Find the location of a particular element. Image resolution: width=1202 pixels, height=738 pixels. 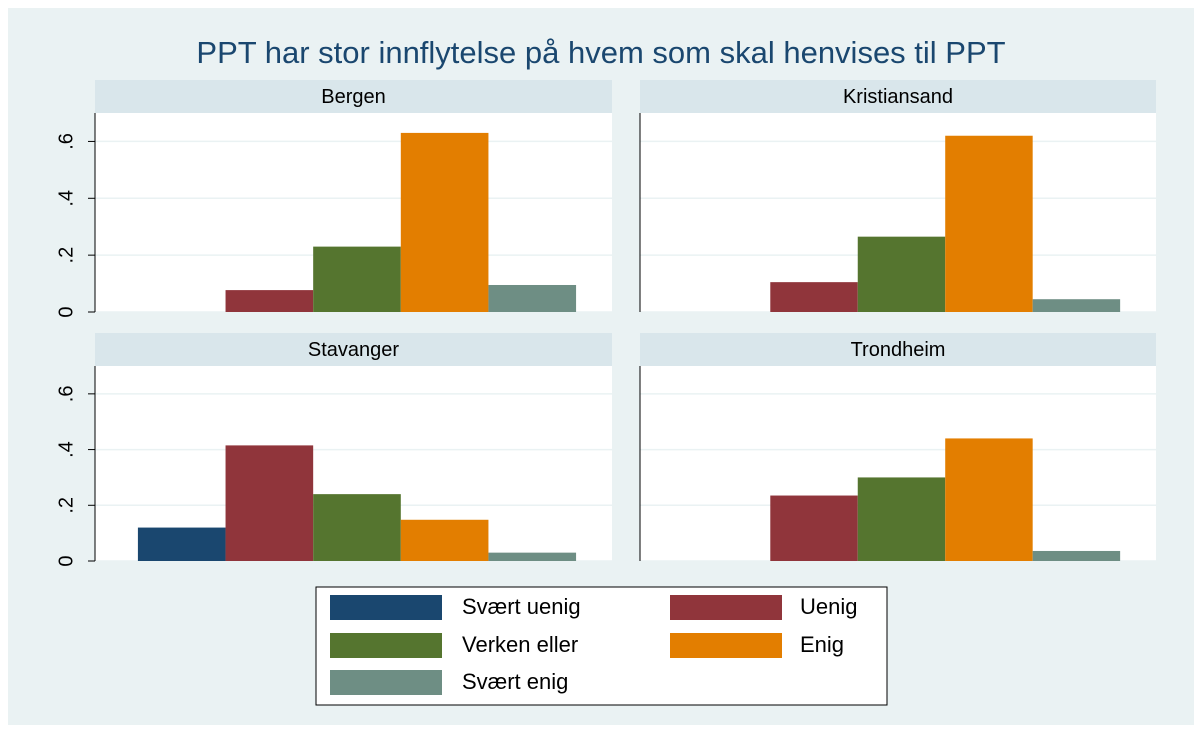

legend-label: Uenig is located at coordinates (828, 606).